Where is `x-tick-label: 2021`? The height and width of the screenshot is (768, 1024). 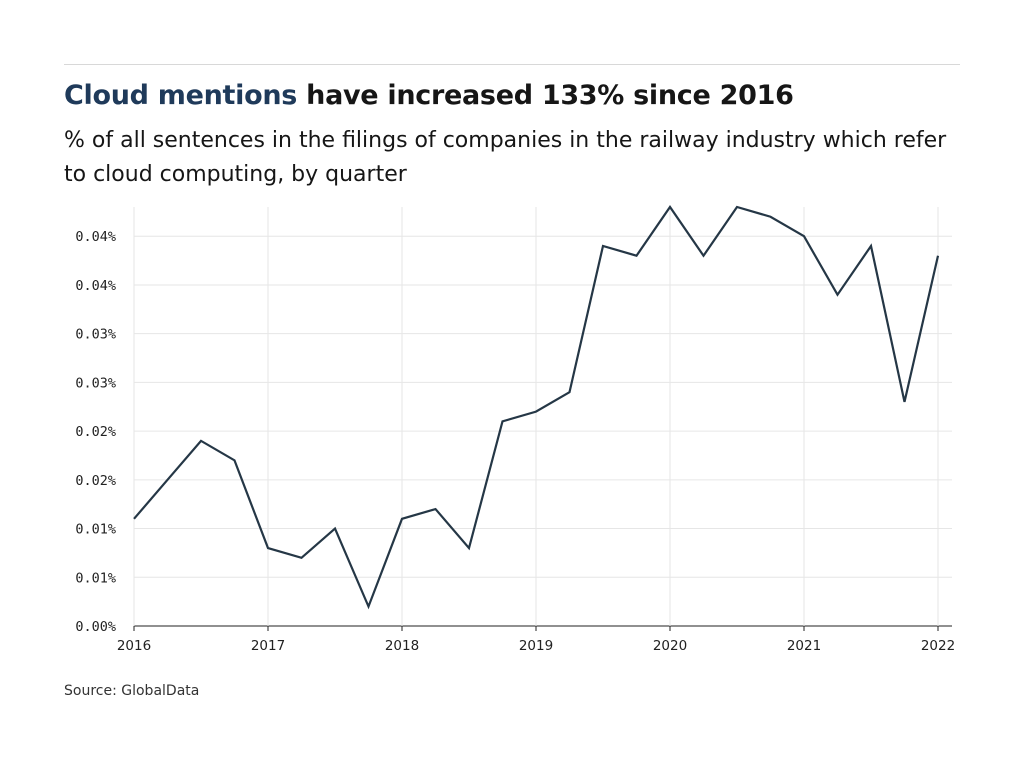 x-tick-label: 2021 is located at coordinates (804, 646).